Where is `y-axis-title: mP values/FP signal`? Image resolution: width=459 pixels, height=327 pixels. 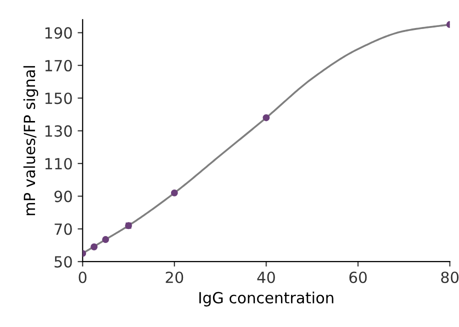 y-axis-title: mP values/FP signal is located at coordinates (30, 141).